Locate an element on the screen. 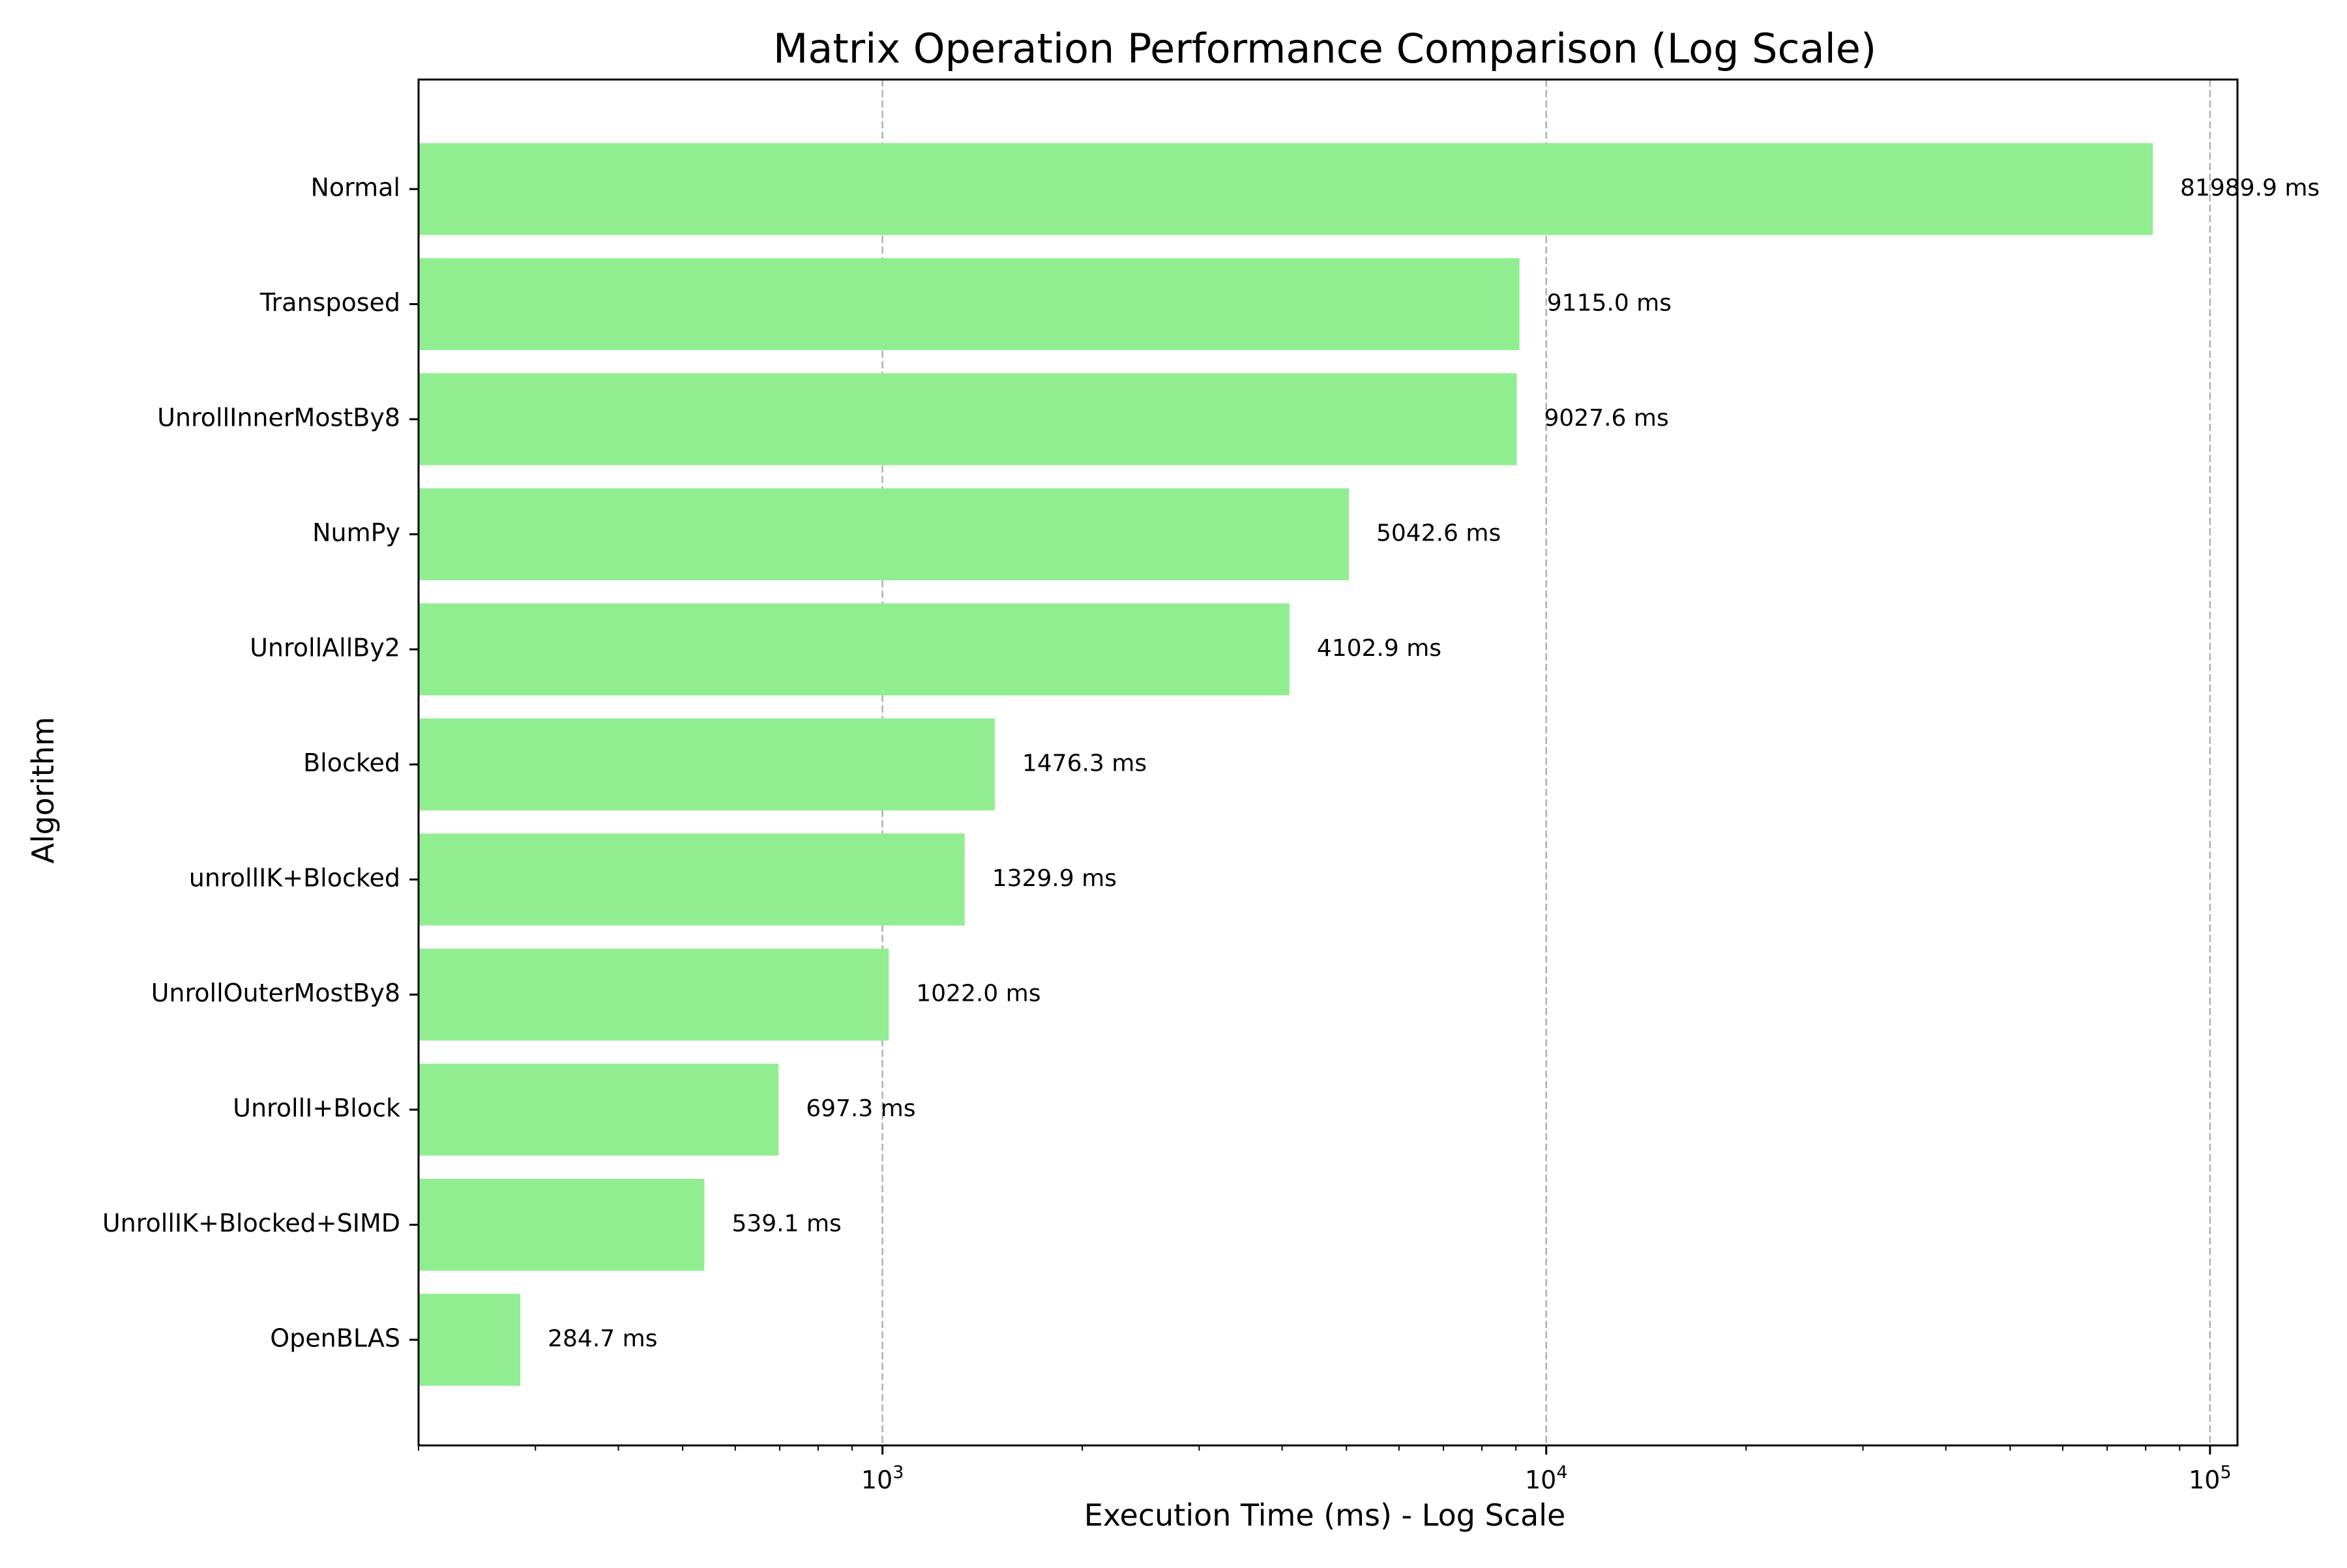 This screenshot has width=2347, height=1568. x-axis-title: Execution Time (ms) - Log Scale is located at coordinates (1325, 1516).